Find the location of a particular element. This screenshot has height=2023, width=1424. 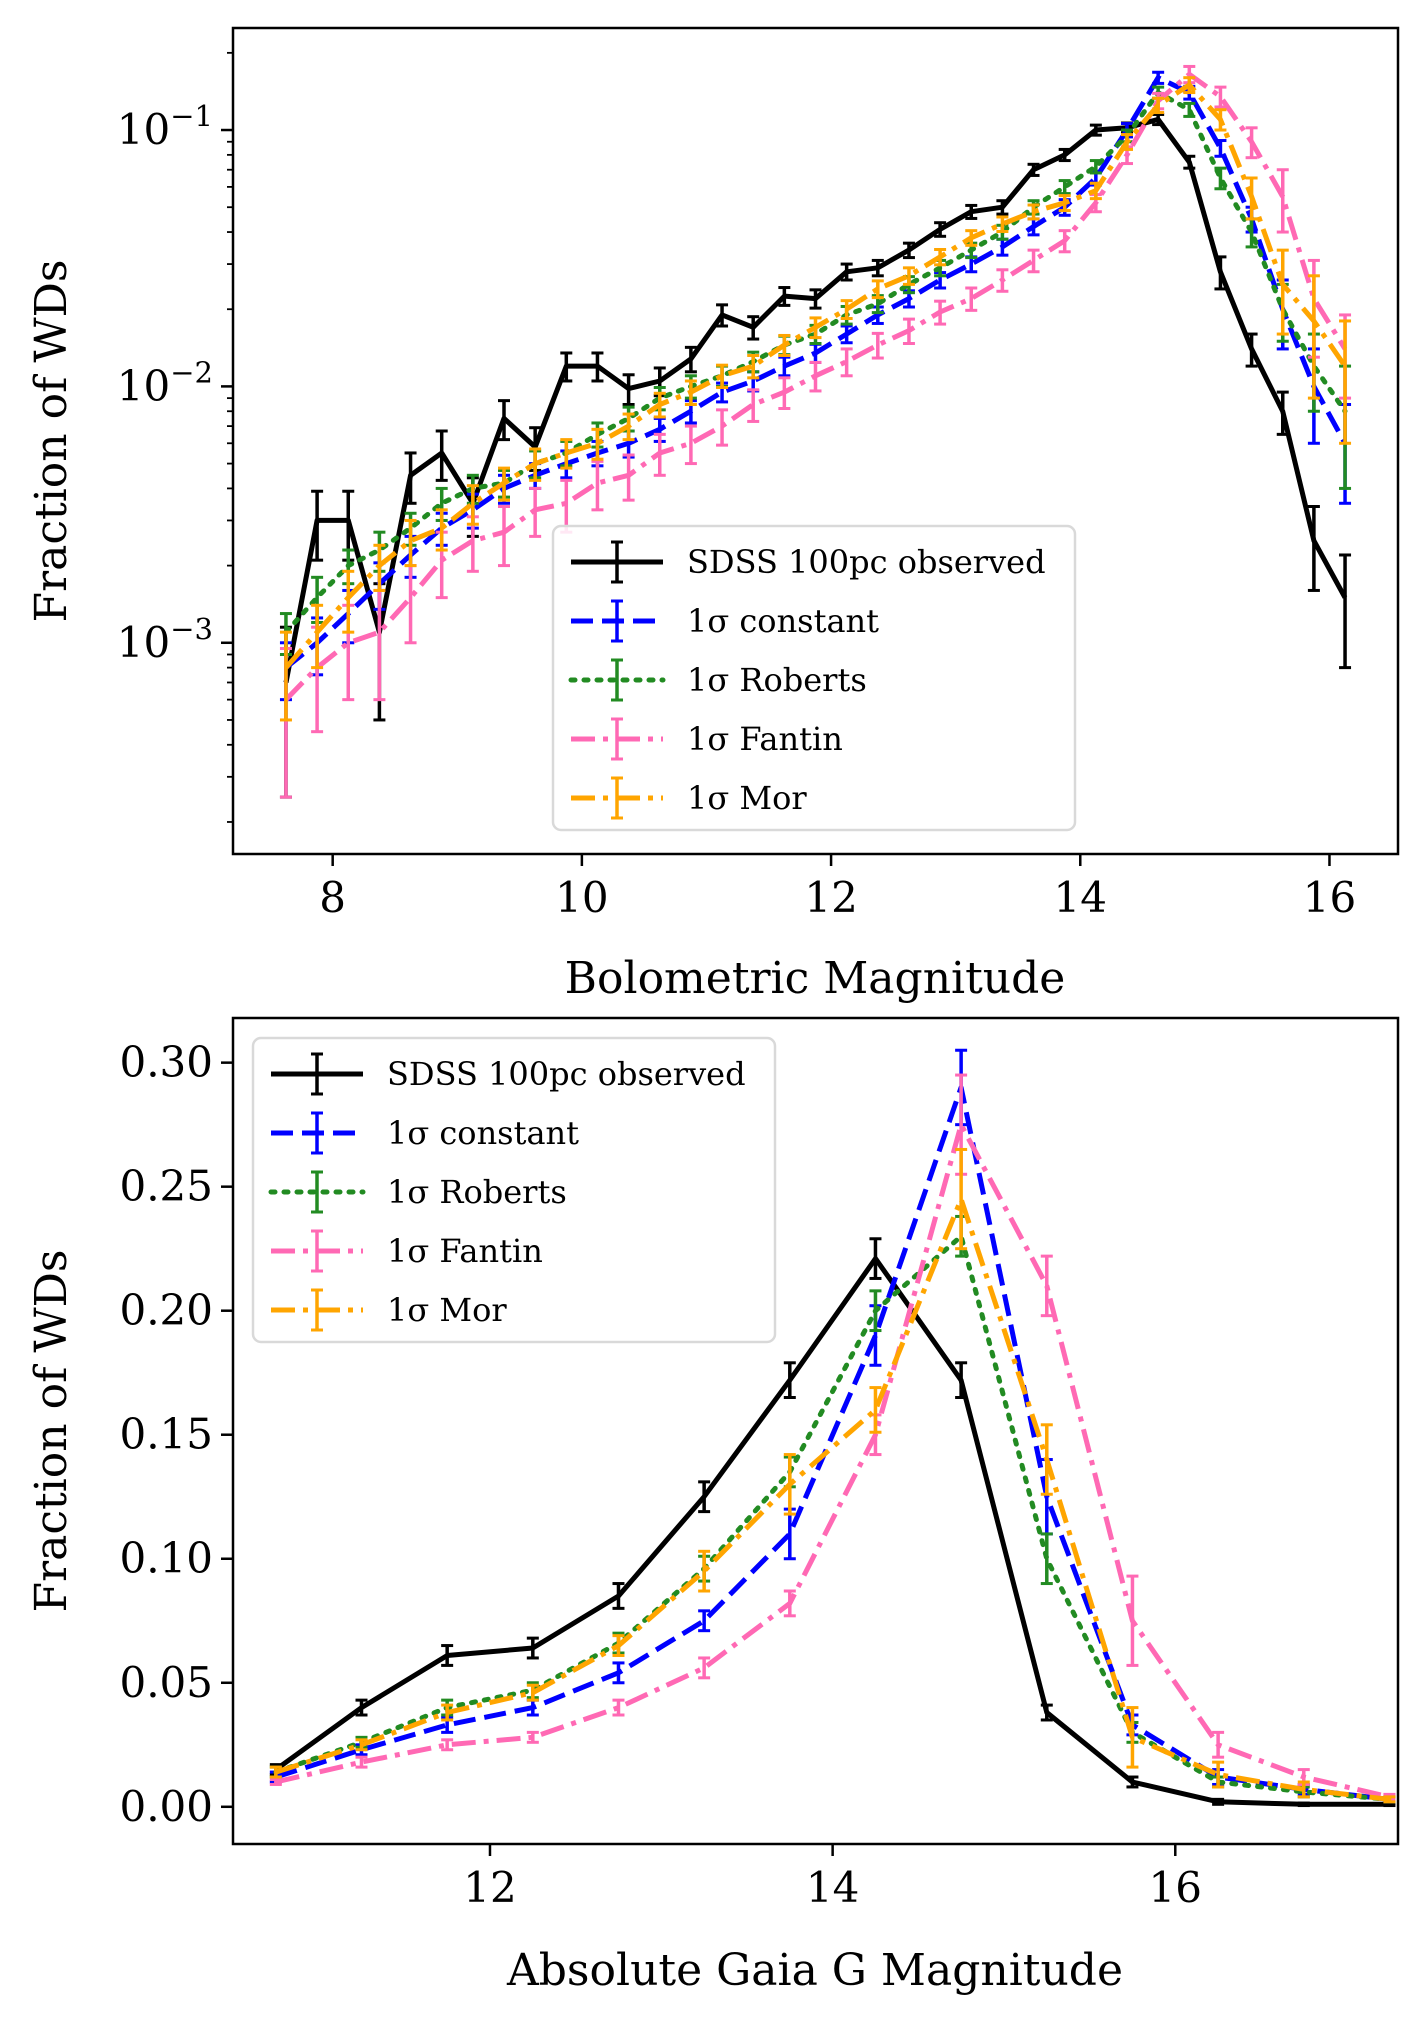

legend-item: 1σ Mor is located at coordinates (689, 798).